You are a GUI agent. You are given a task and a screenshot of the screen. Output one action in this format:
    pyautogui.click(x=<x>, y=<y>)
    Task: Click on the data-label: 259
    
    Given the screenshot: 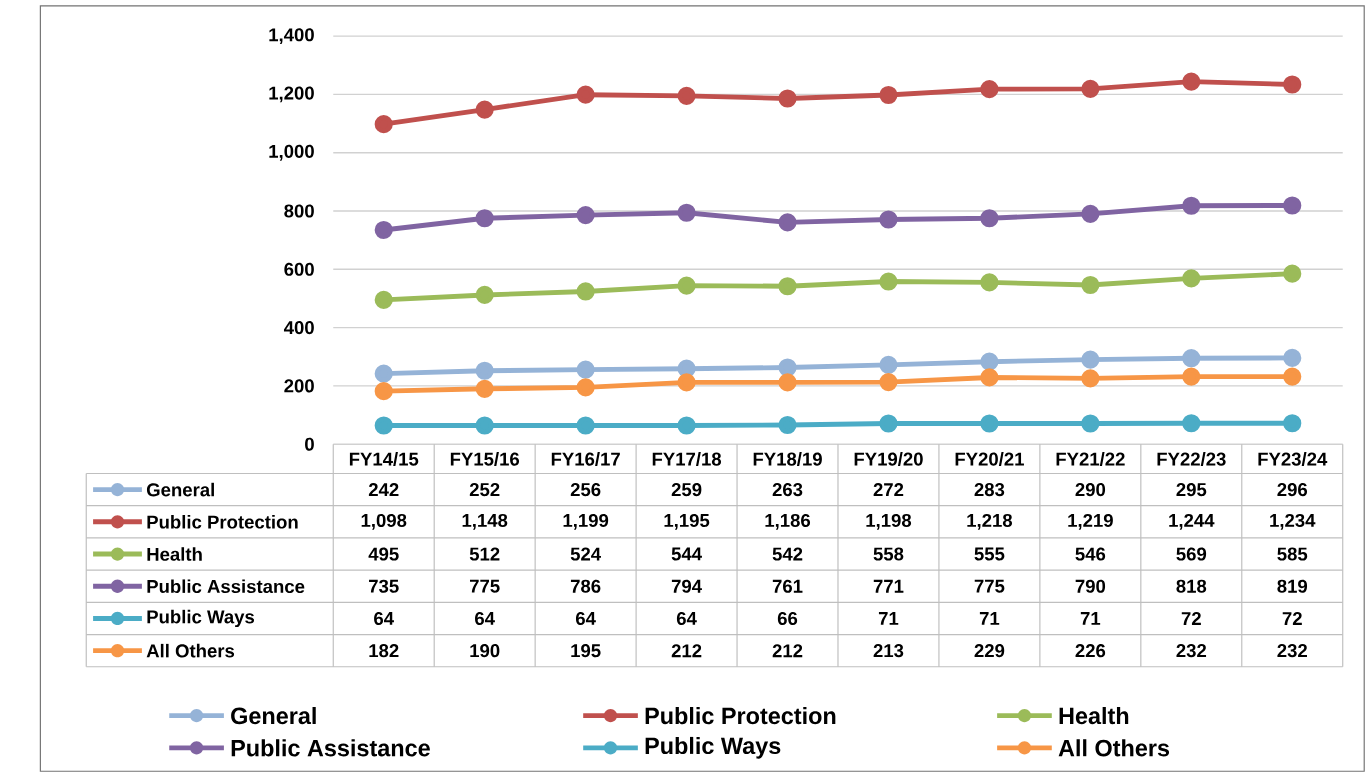 What is the action you would take?
    pyautogui.click(x=686, y=489)
    